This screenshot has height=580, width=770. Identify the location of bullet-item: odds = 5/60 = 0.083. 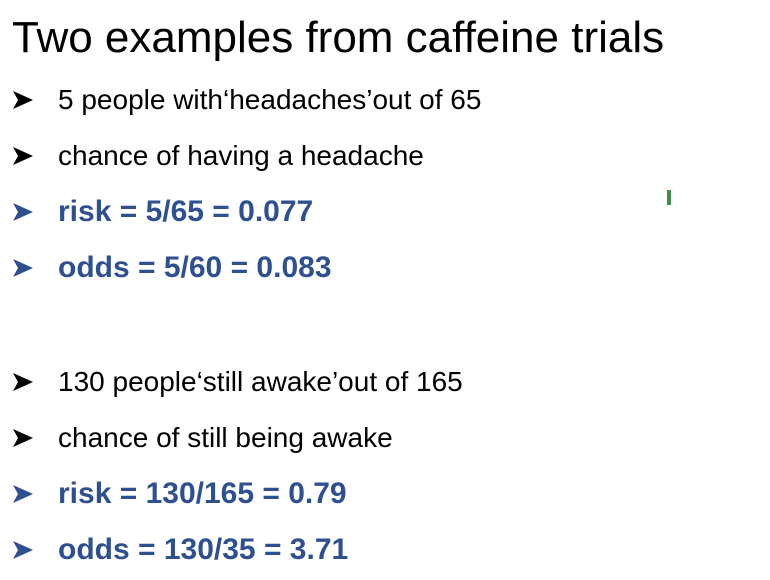
(172, 268).